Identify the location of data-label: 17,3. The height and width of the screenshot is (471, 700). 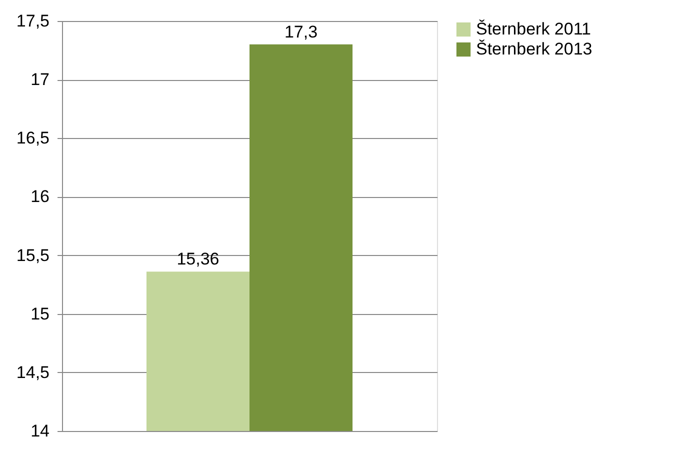
(301, 32).